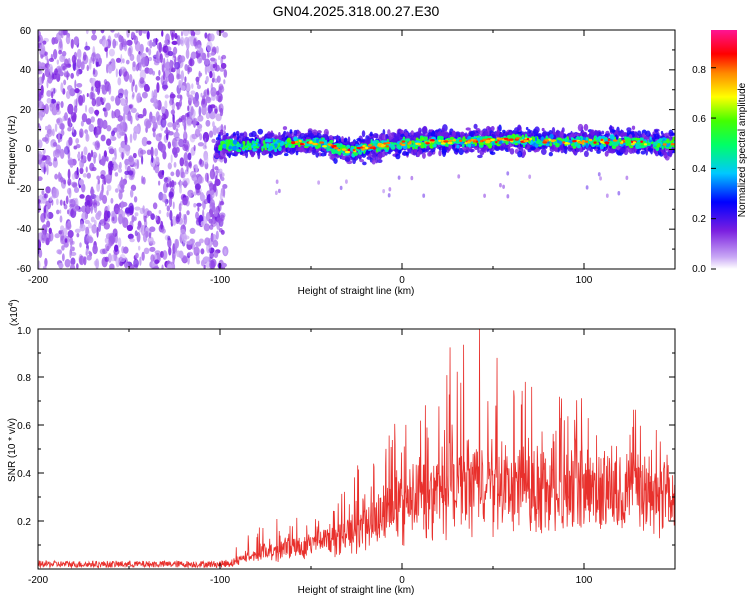 This screenshot has height=600, width=750. I want to click on spectrogram-ylabel: Frequency (Hz), so click(12, 150).